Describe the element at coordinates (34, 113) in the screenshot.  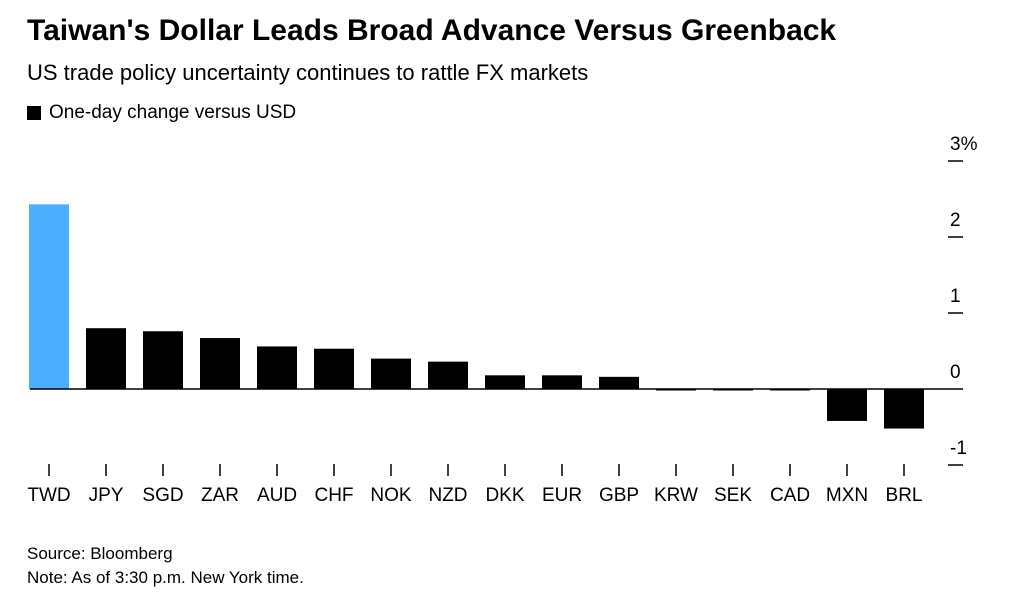
I see `legend-swatch` at that location.